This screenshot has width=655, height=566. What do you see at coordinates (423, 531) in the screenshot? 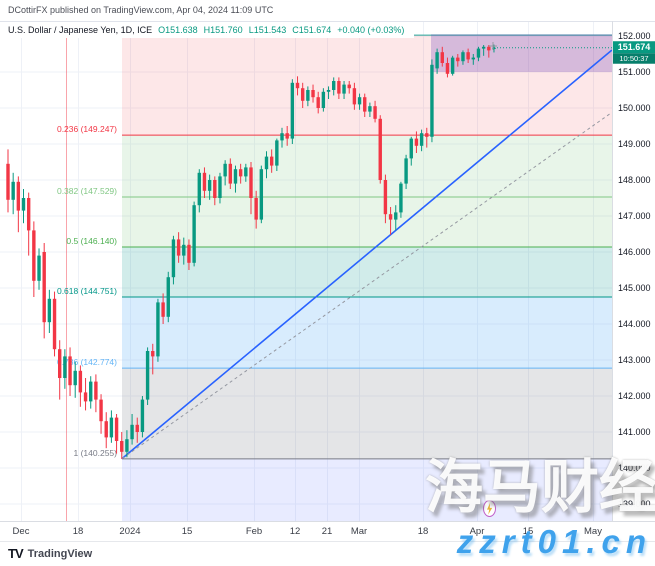
I see `time-tick-label: 18` at bounding box center [423, 531].